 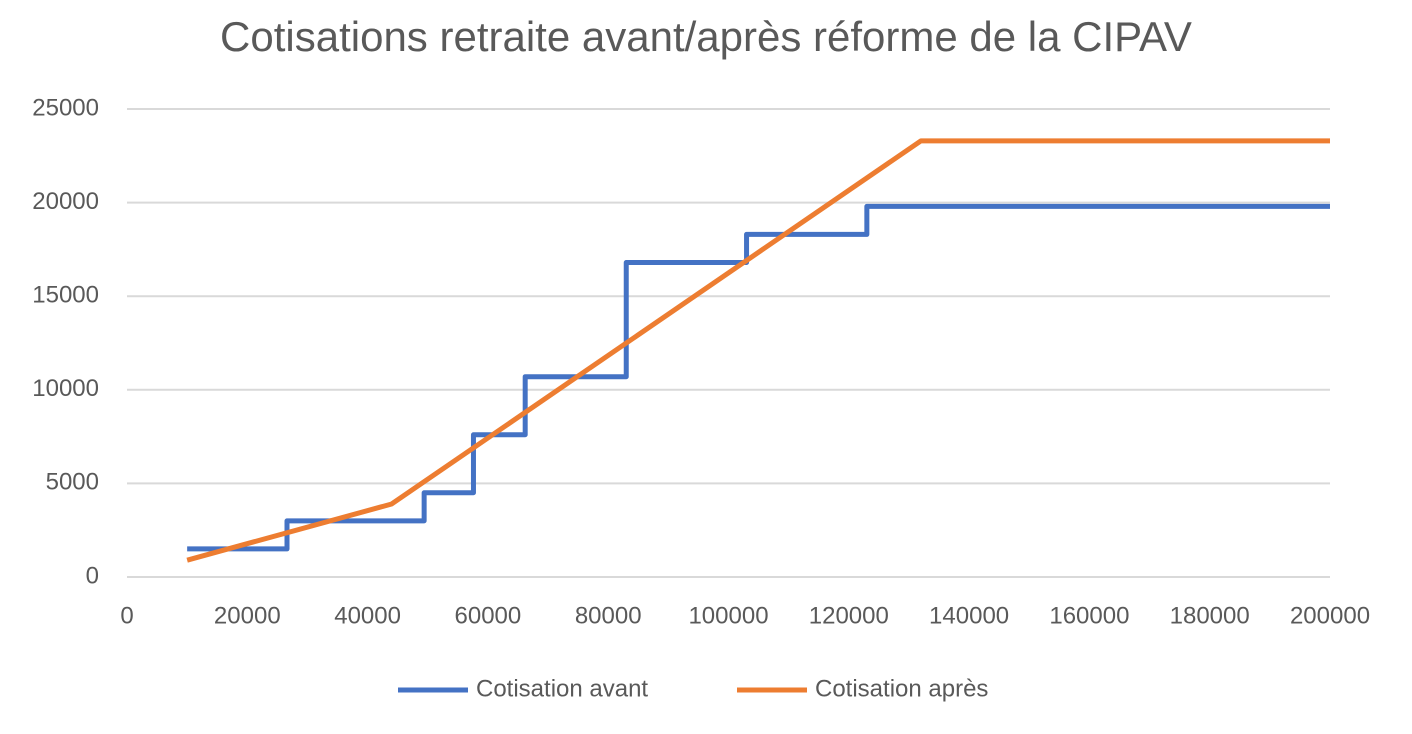 I want to click on y-tick-label: 10000, so click(x=65, y=388).